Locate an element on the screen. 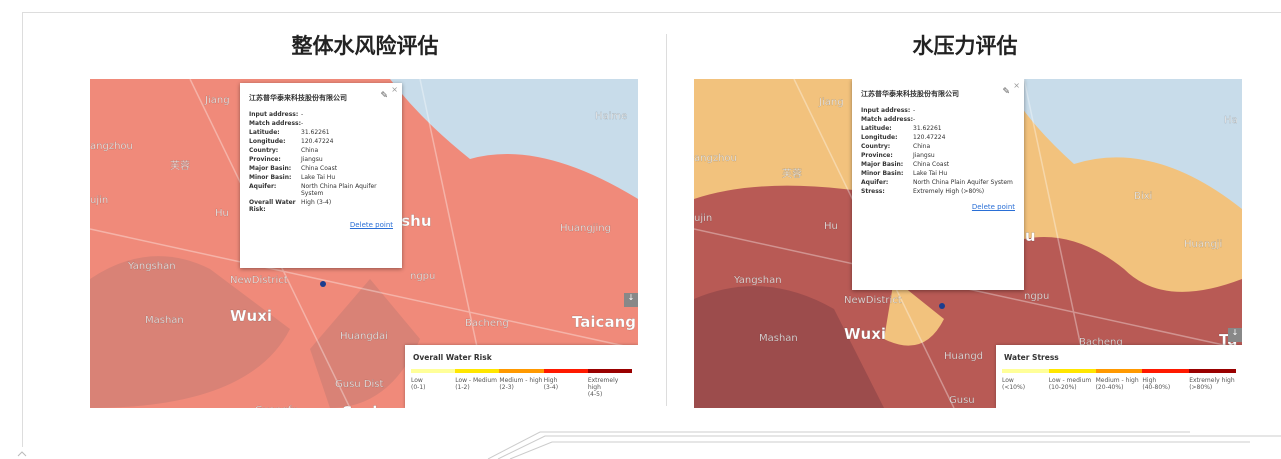 This screenshot has width=1281, height=459. map-label: Huangjing is located at coordinates (585, 228).